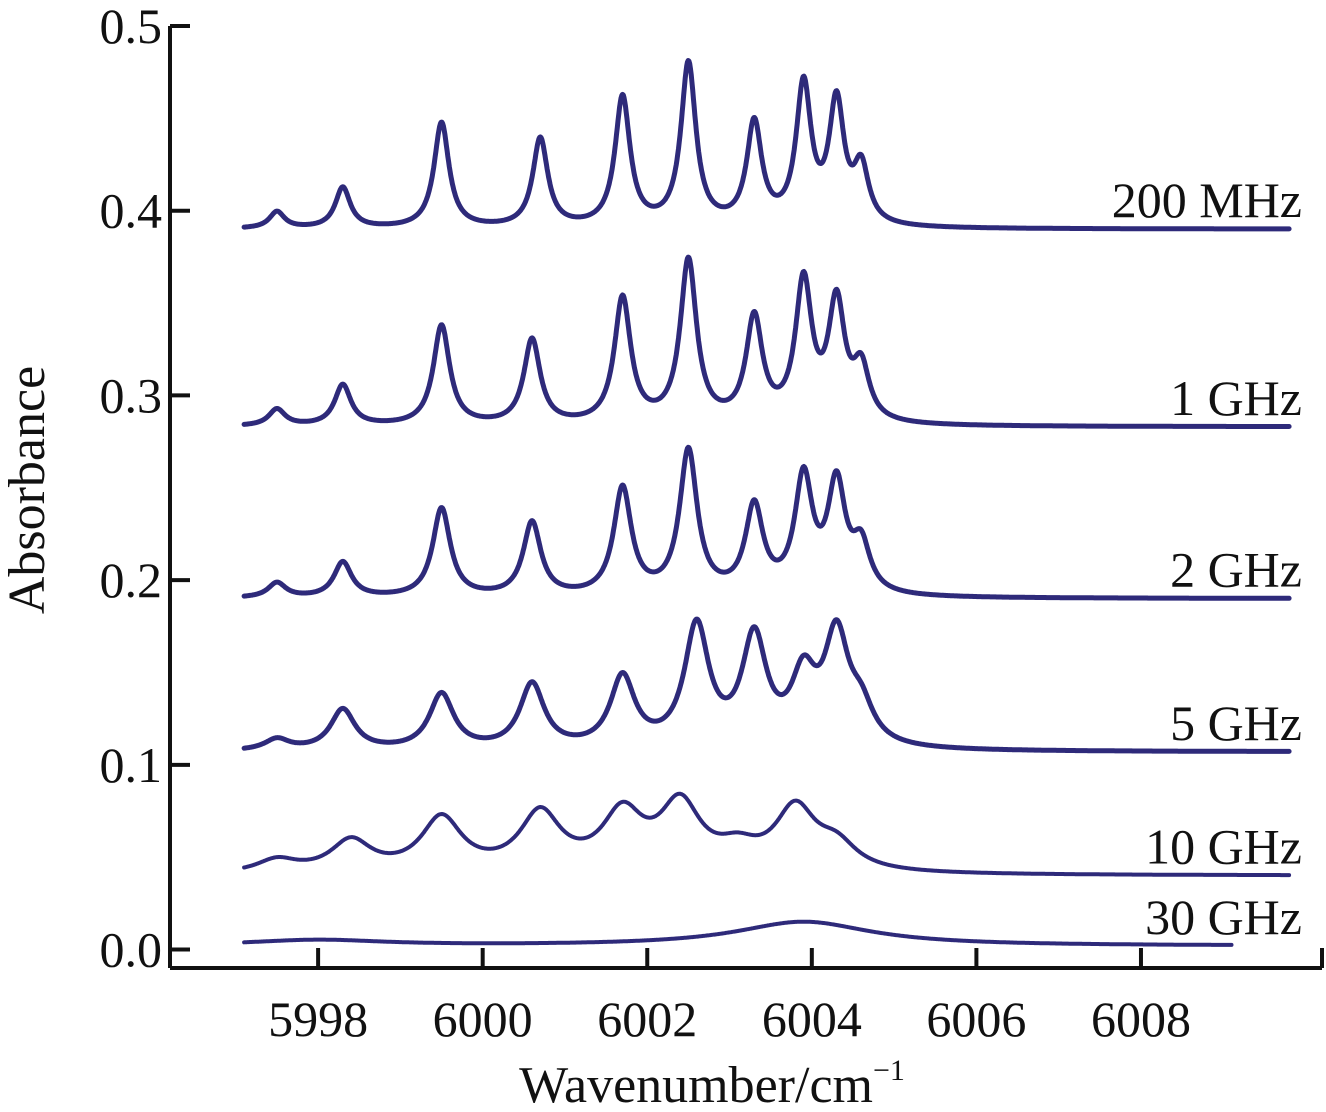 This screenshot has width=1326, height=1112. What do you see at coordinates (767, 834) in the screenshot?
I see `spectrum-line-10-ghz` at bounding box center [767, 834].